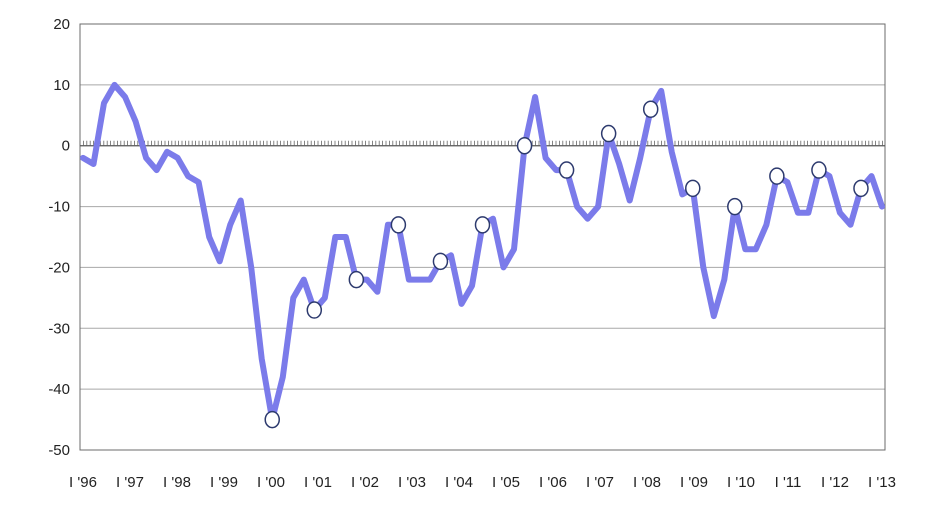  What do you see at coordinates (694, 482) in the screenshot?
I see `x-tick-label: I '09` at bounding box center [694, 482].